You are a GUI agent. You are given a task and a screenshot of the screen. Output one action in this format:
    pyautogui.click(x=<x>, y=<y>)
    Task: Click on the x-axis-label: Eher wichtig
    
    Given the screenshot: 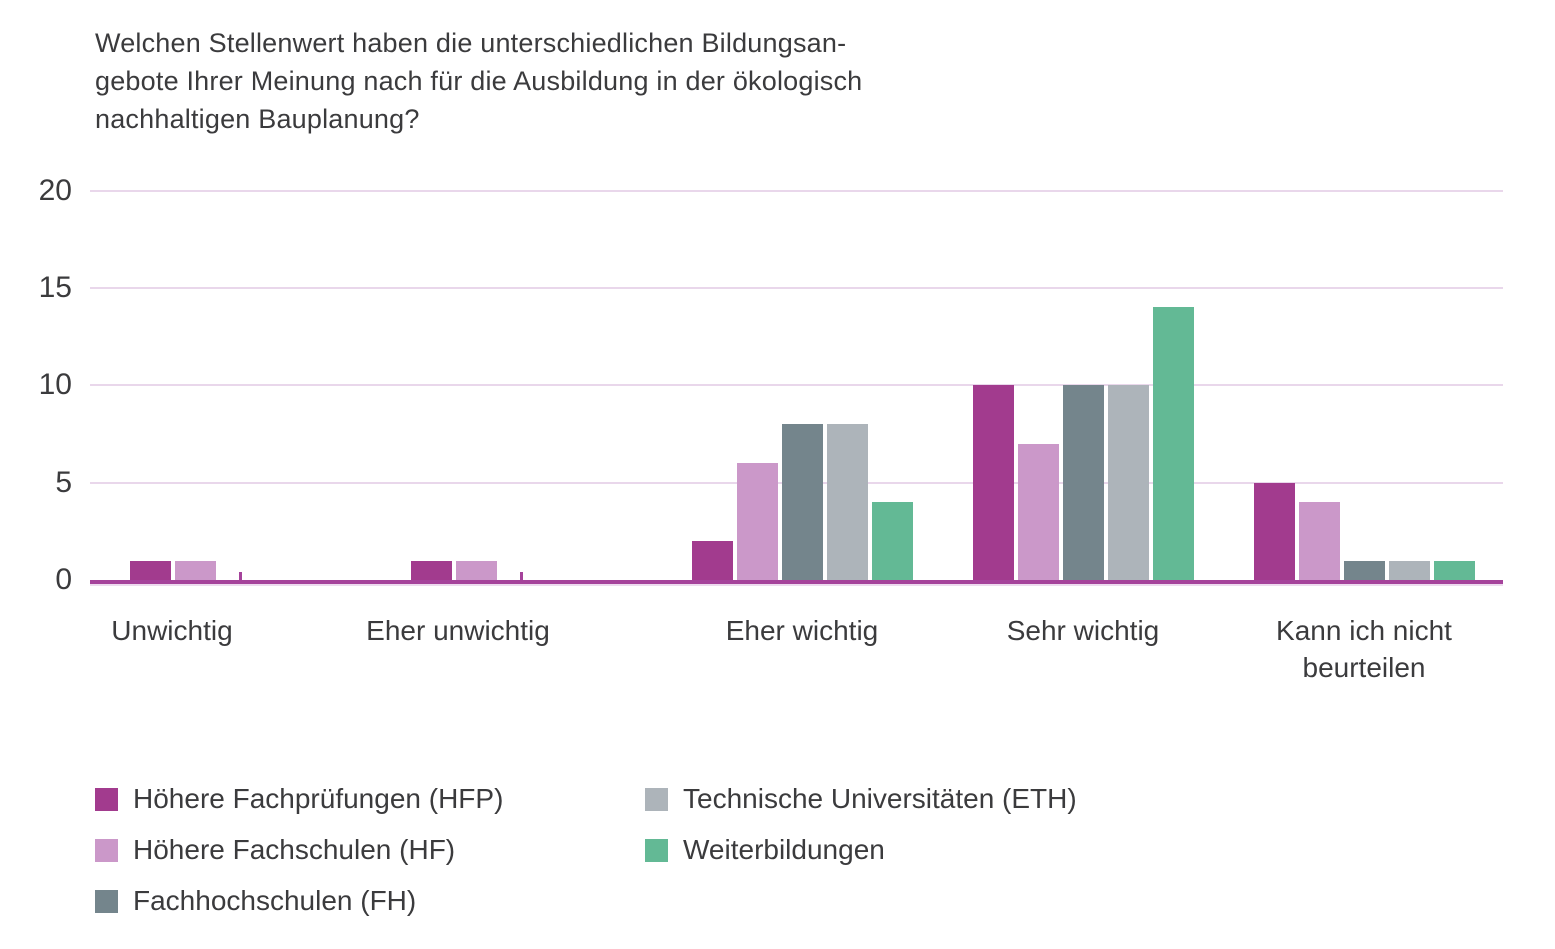 What is the action you would take?
    pyautogui.click(x=802, y=630)
    